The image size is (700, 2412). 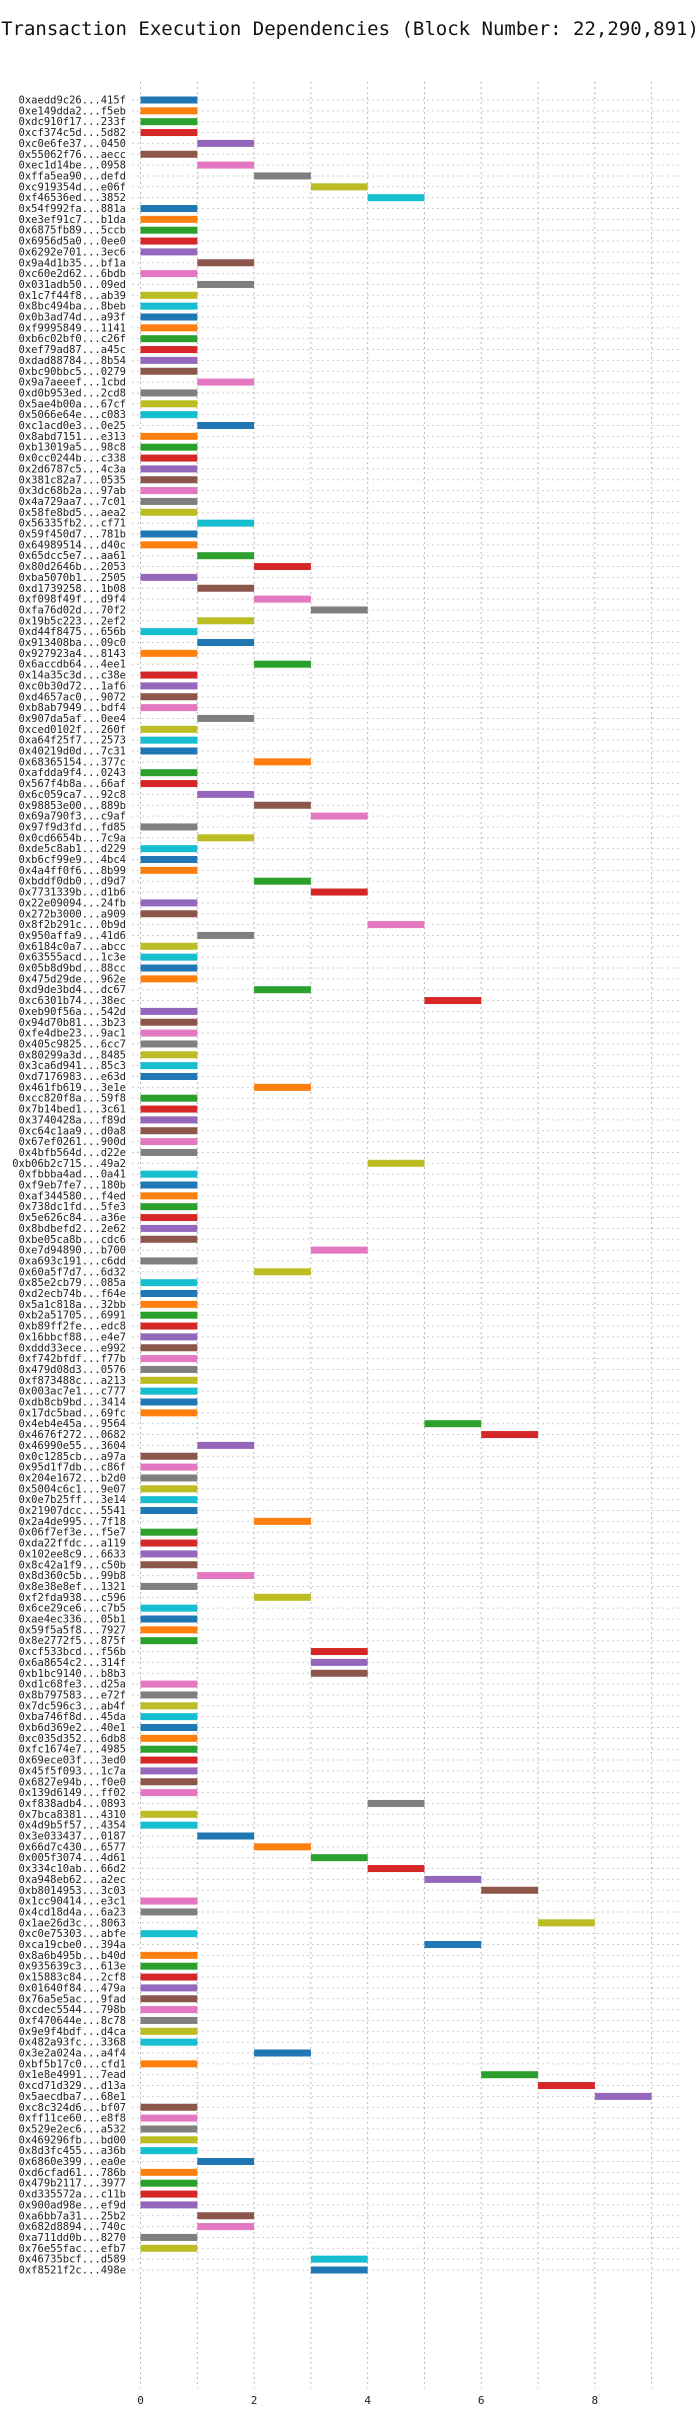 What do you see at coordinates (72, 2205) in the screenshot?
I see `transaction-label: 0x900ad98e...ef9d` at bounding box center [72, 2205].